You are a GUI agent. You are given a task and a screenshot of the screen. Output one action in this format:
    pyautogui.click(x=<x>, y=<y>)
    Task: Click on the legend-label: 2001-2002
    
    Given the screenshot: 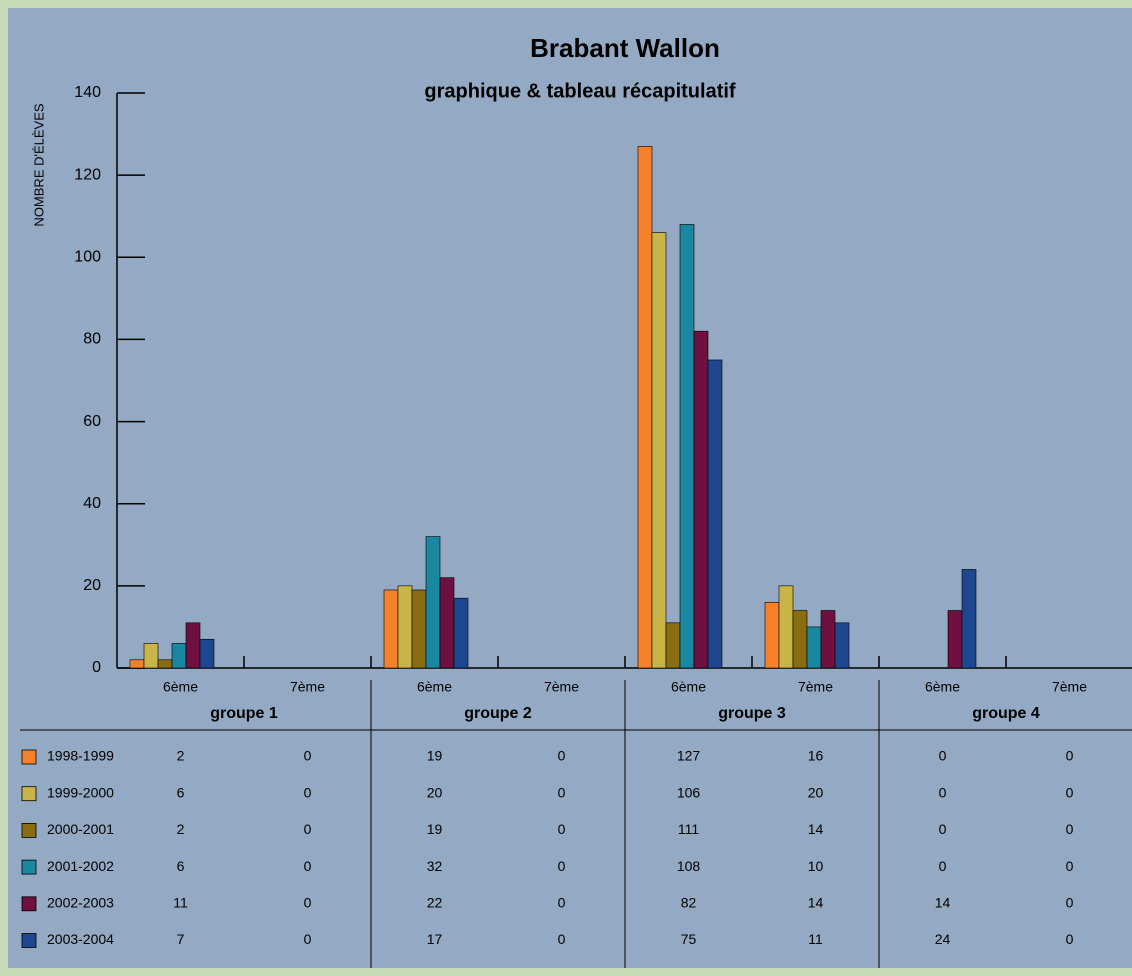 What is the action you would take?
    pyautogui.click(x=80, y=866)
    